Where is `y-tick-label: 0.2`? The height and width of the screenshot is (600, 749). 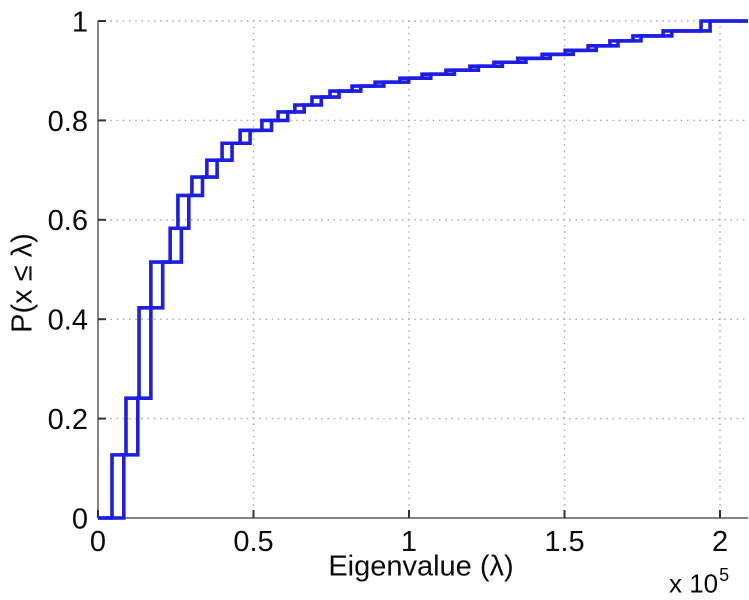
y-tick-label: 0.2 is located at coordinates (68, 420).